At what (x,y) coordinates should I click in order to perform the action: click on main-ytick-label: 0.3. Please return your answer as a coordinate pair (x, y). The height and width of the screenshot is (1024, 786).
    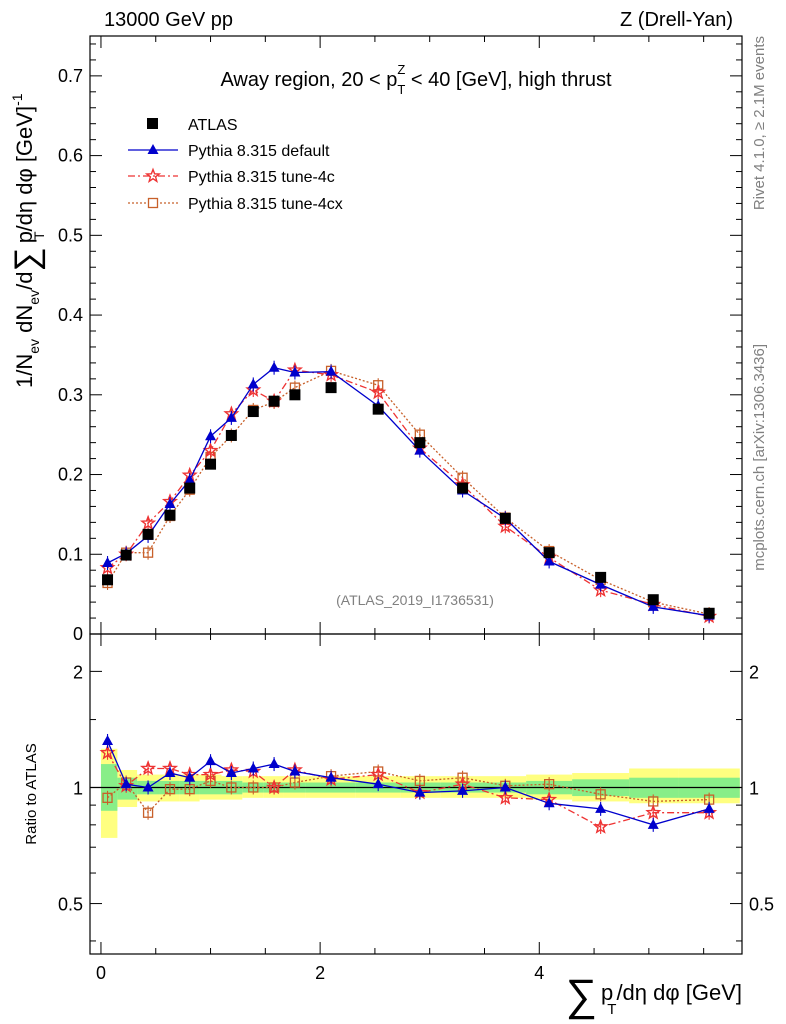
    Looking at the image, I should click on (70, 395).